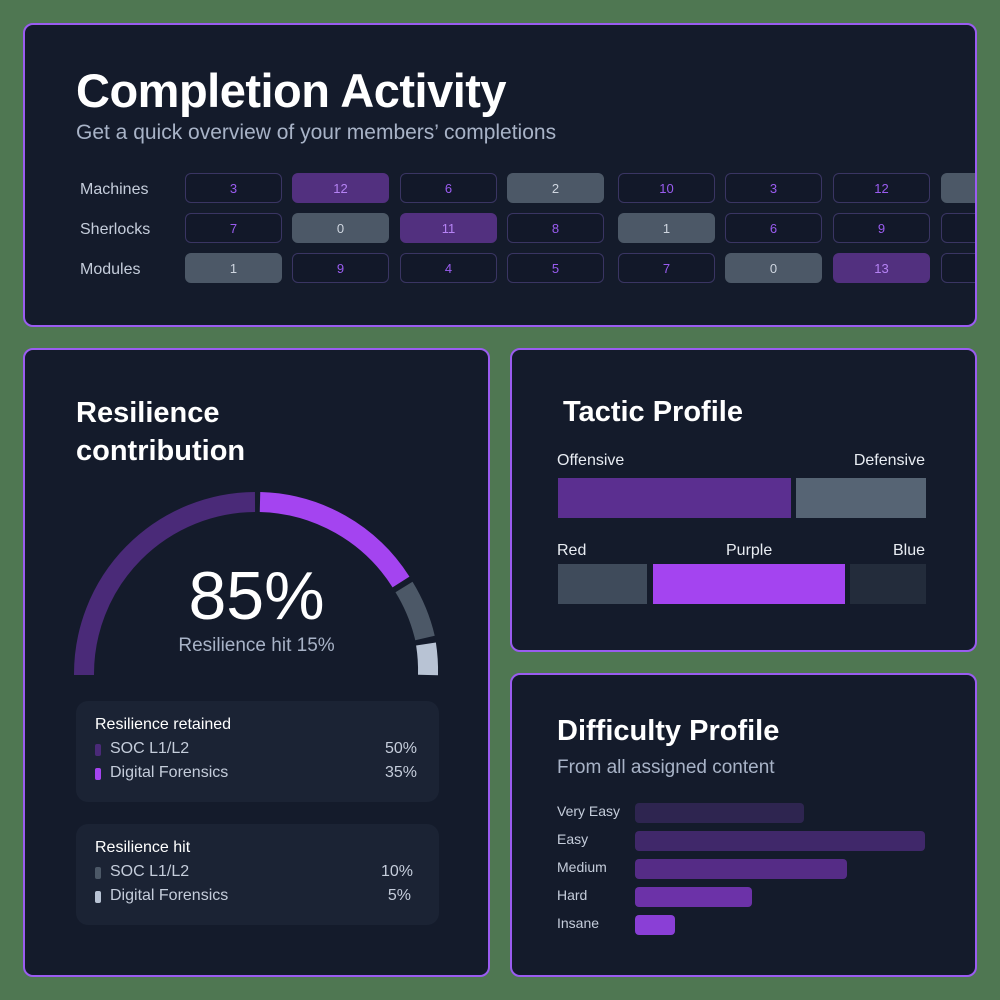 The width and height of the screenshot is (1000, 1000). What do you see at coordinates (415, 611) in the screenshot?
I see `gauge-segment-soc-hit` at bounding box center [415, 611].